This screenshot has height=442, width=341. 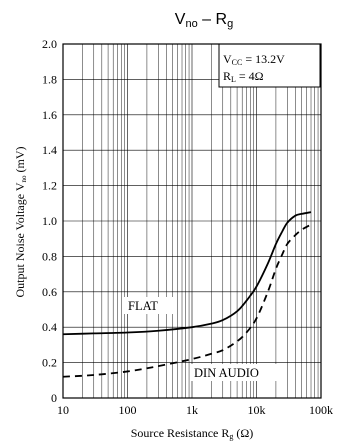 What do you see at coordinates (49, 221) in the screenshot?
I see `y-tick-label: 1.0` at bounding box center [49, 221].